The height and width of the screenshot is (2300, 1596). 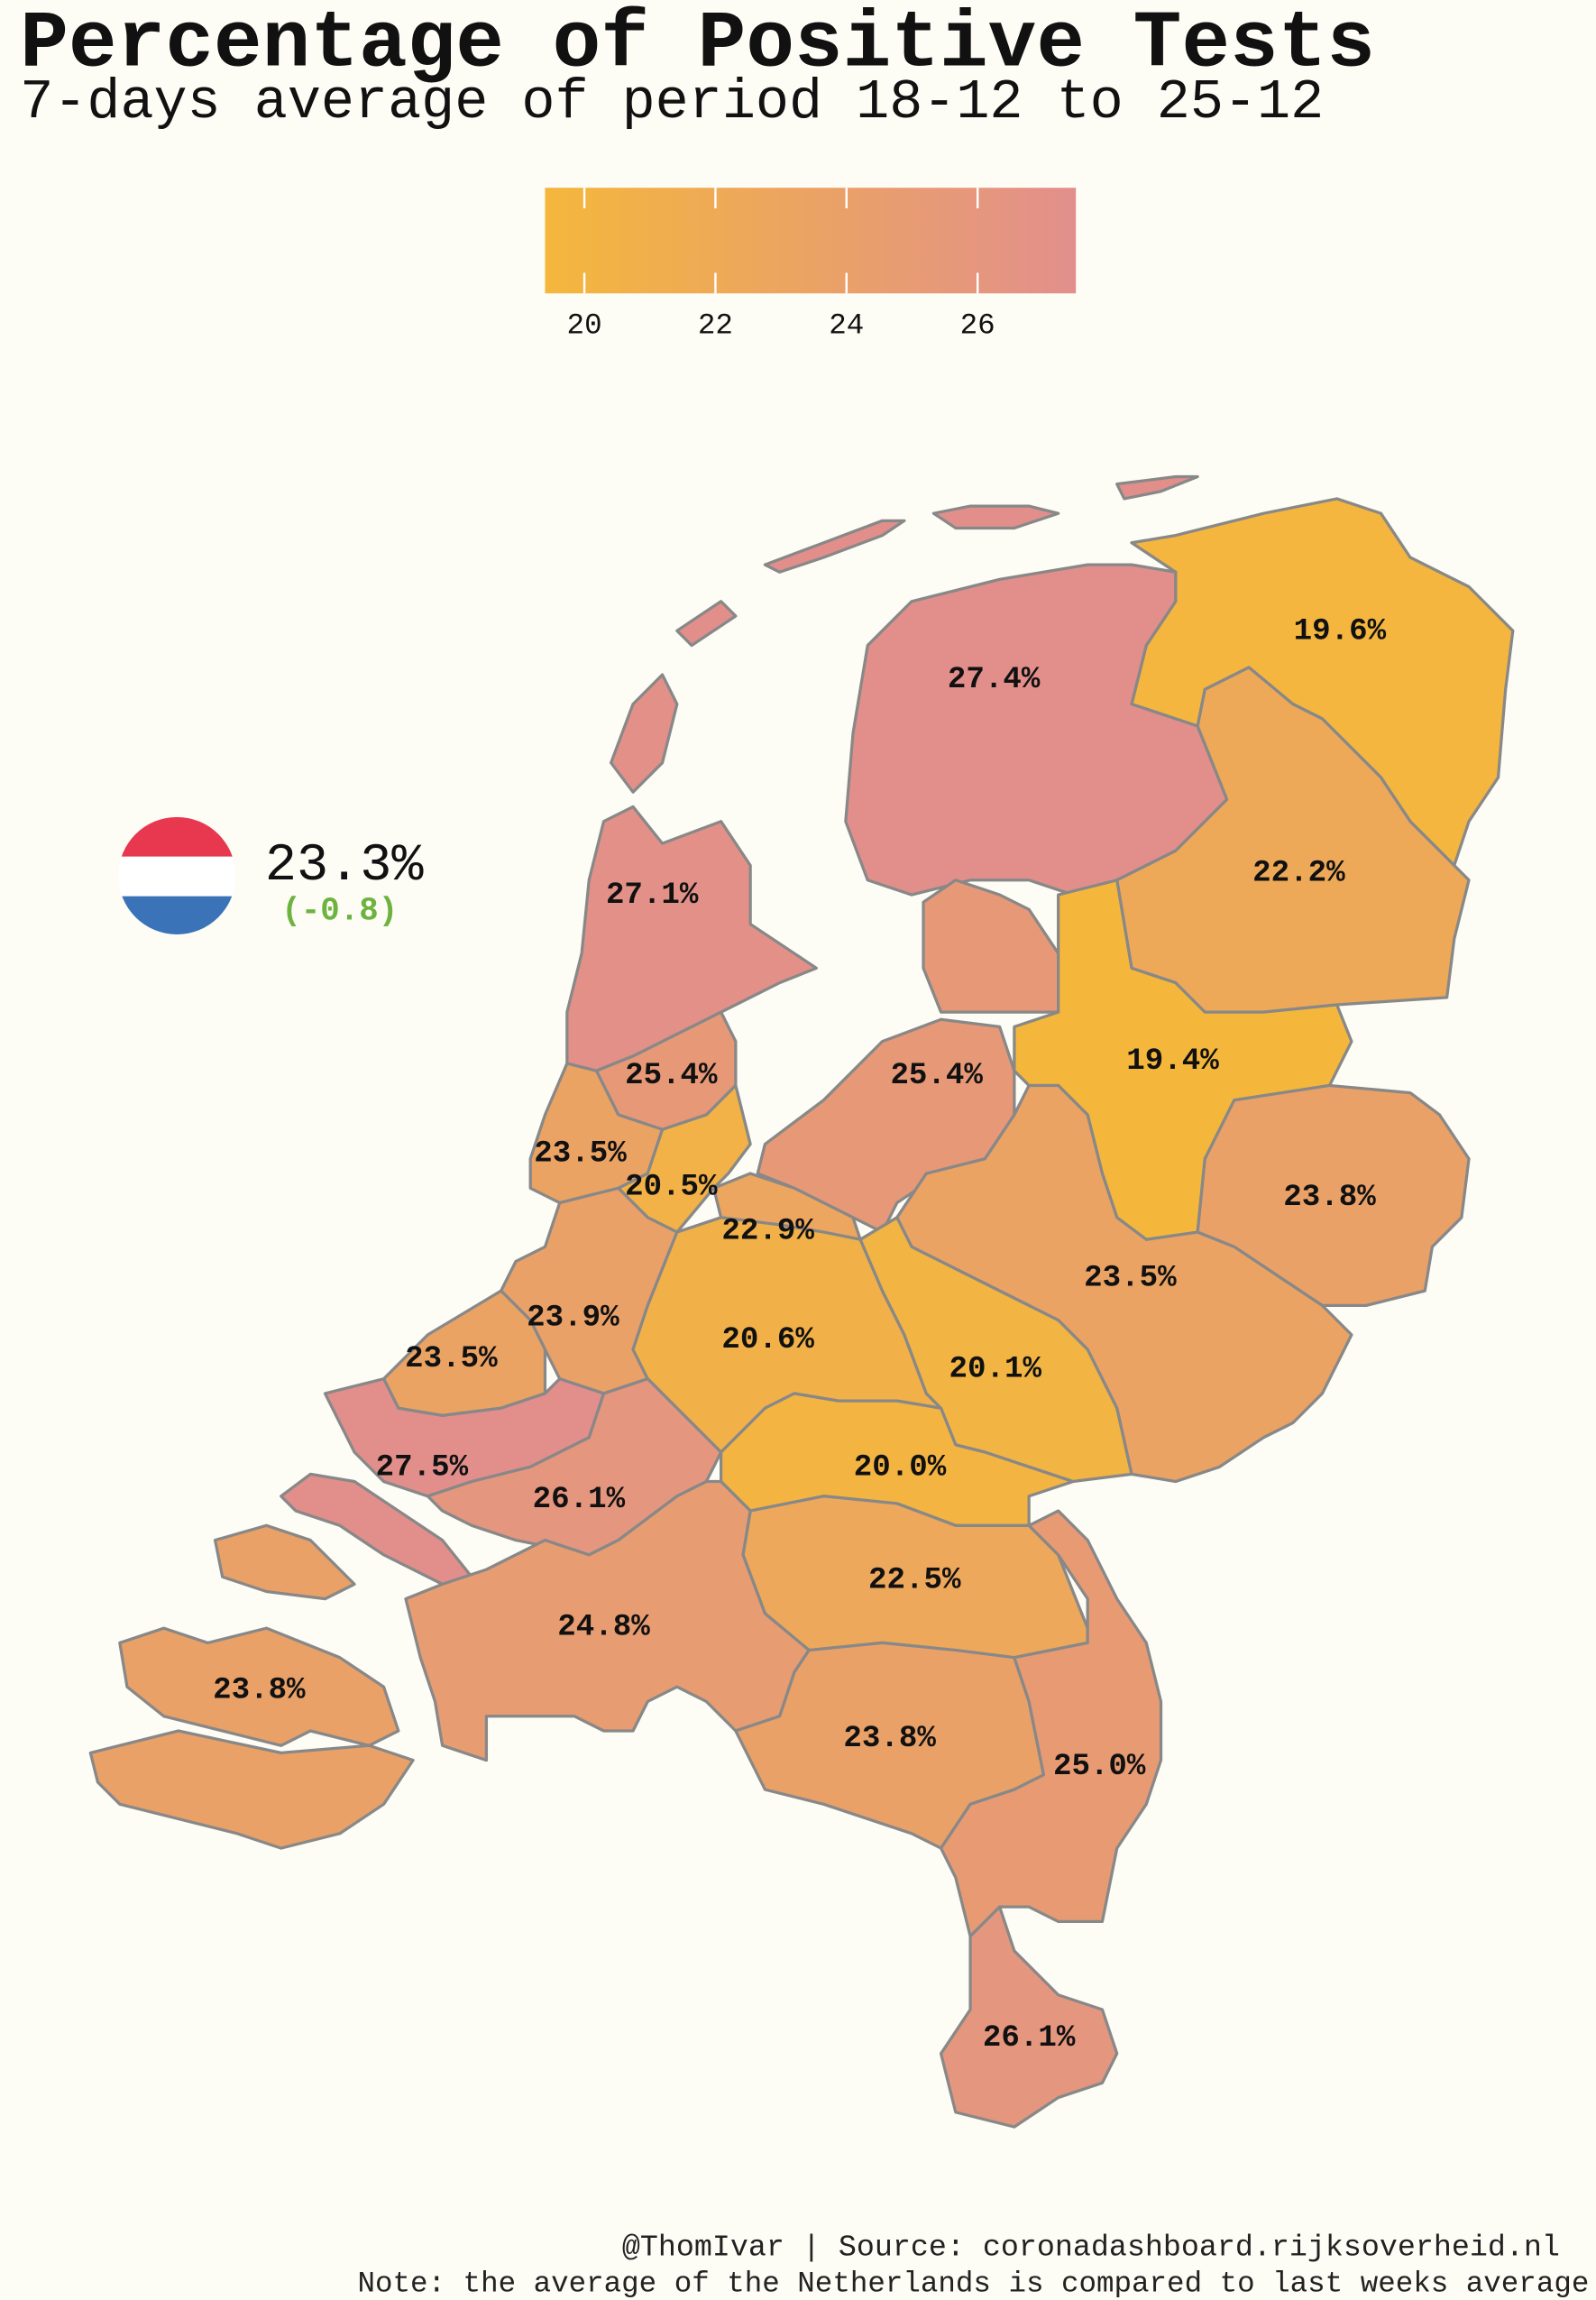 I want to click on national-change: (-0.8), so click(x=339, y=910).